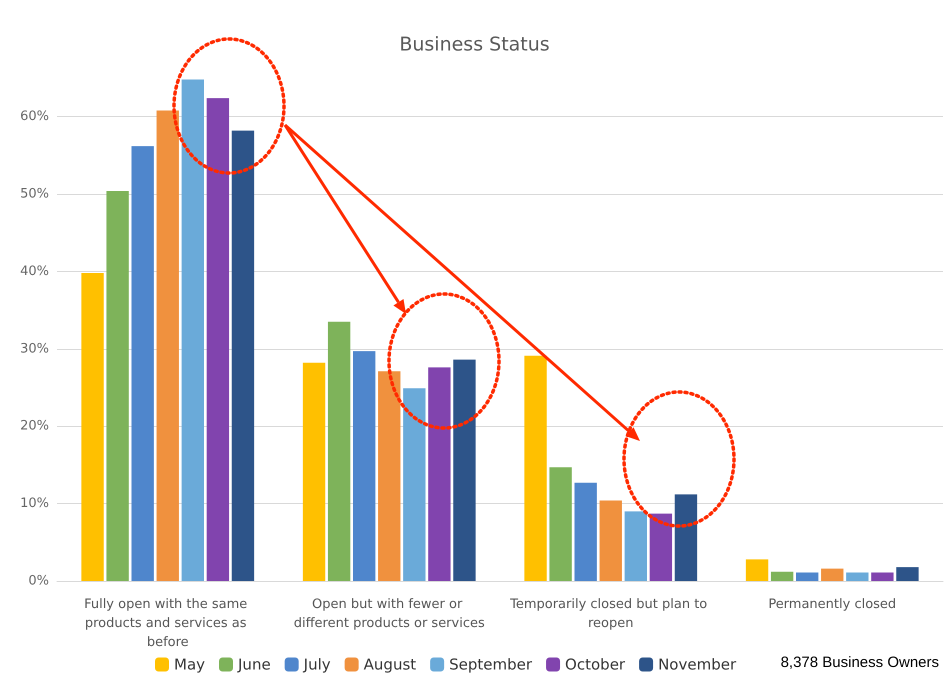 This screenshot has width=949, height=685. What do you see at coordinates (190, 665) in the screenshot?
I see `legend-label: May` at bounding box center [190, 665].